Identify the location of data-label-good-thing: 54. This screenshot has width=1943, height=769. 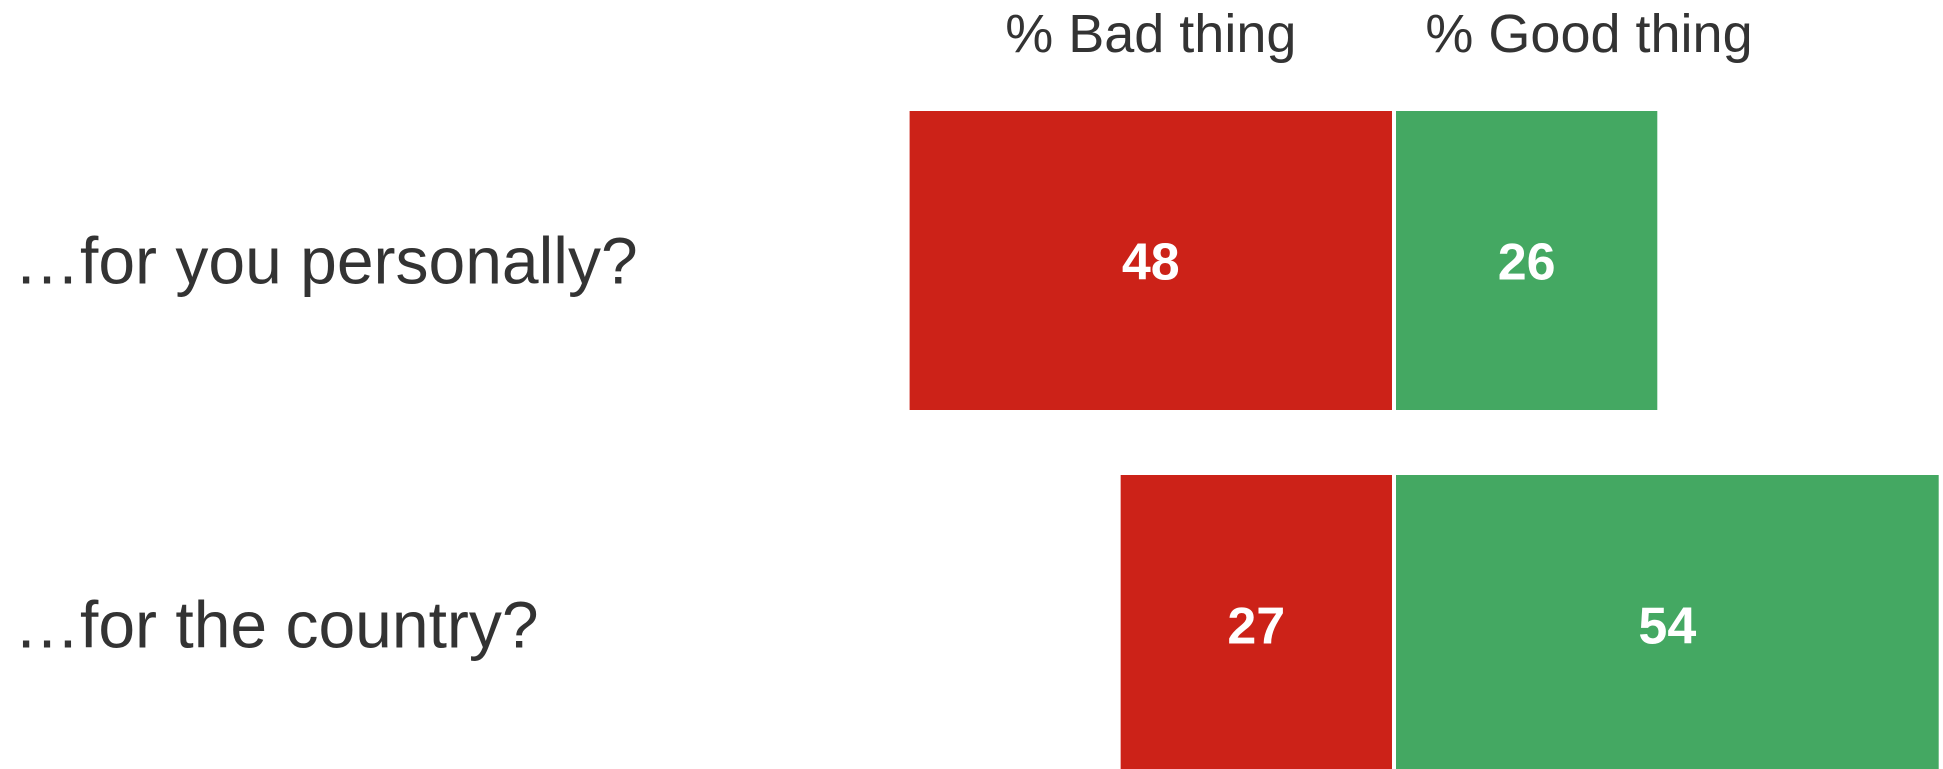
(1667, 627).